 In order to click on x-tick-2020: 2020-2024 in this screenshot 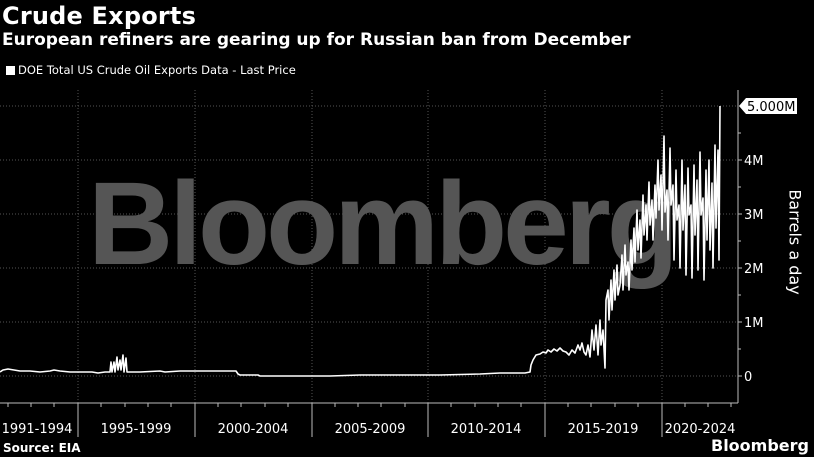, I will do `click(700, 429)`.